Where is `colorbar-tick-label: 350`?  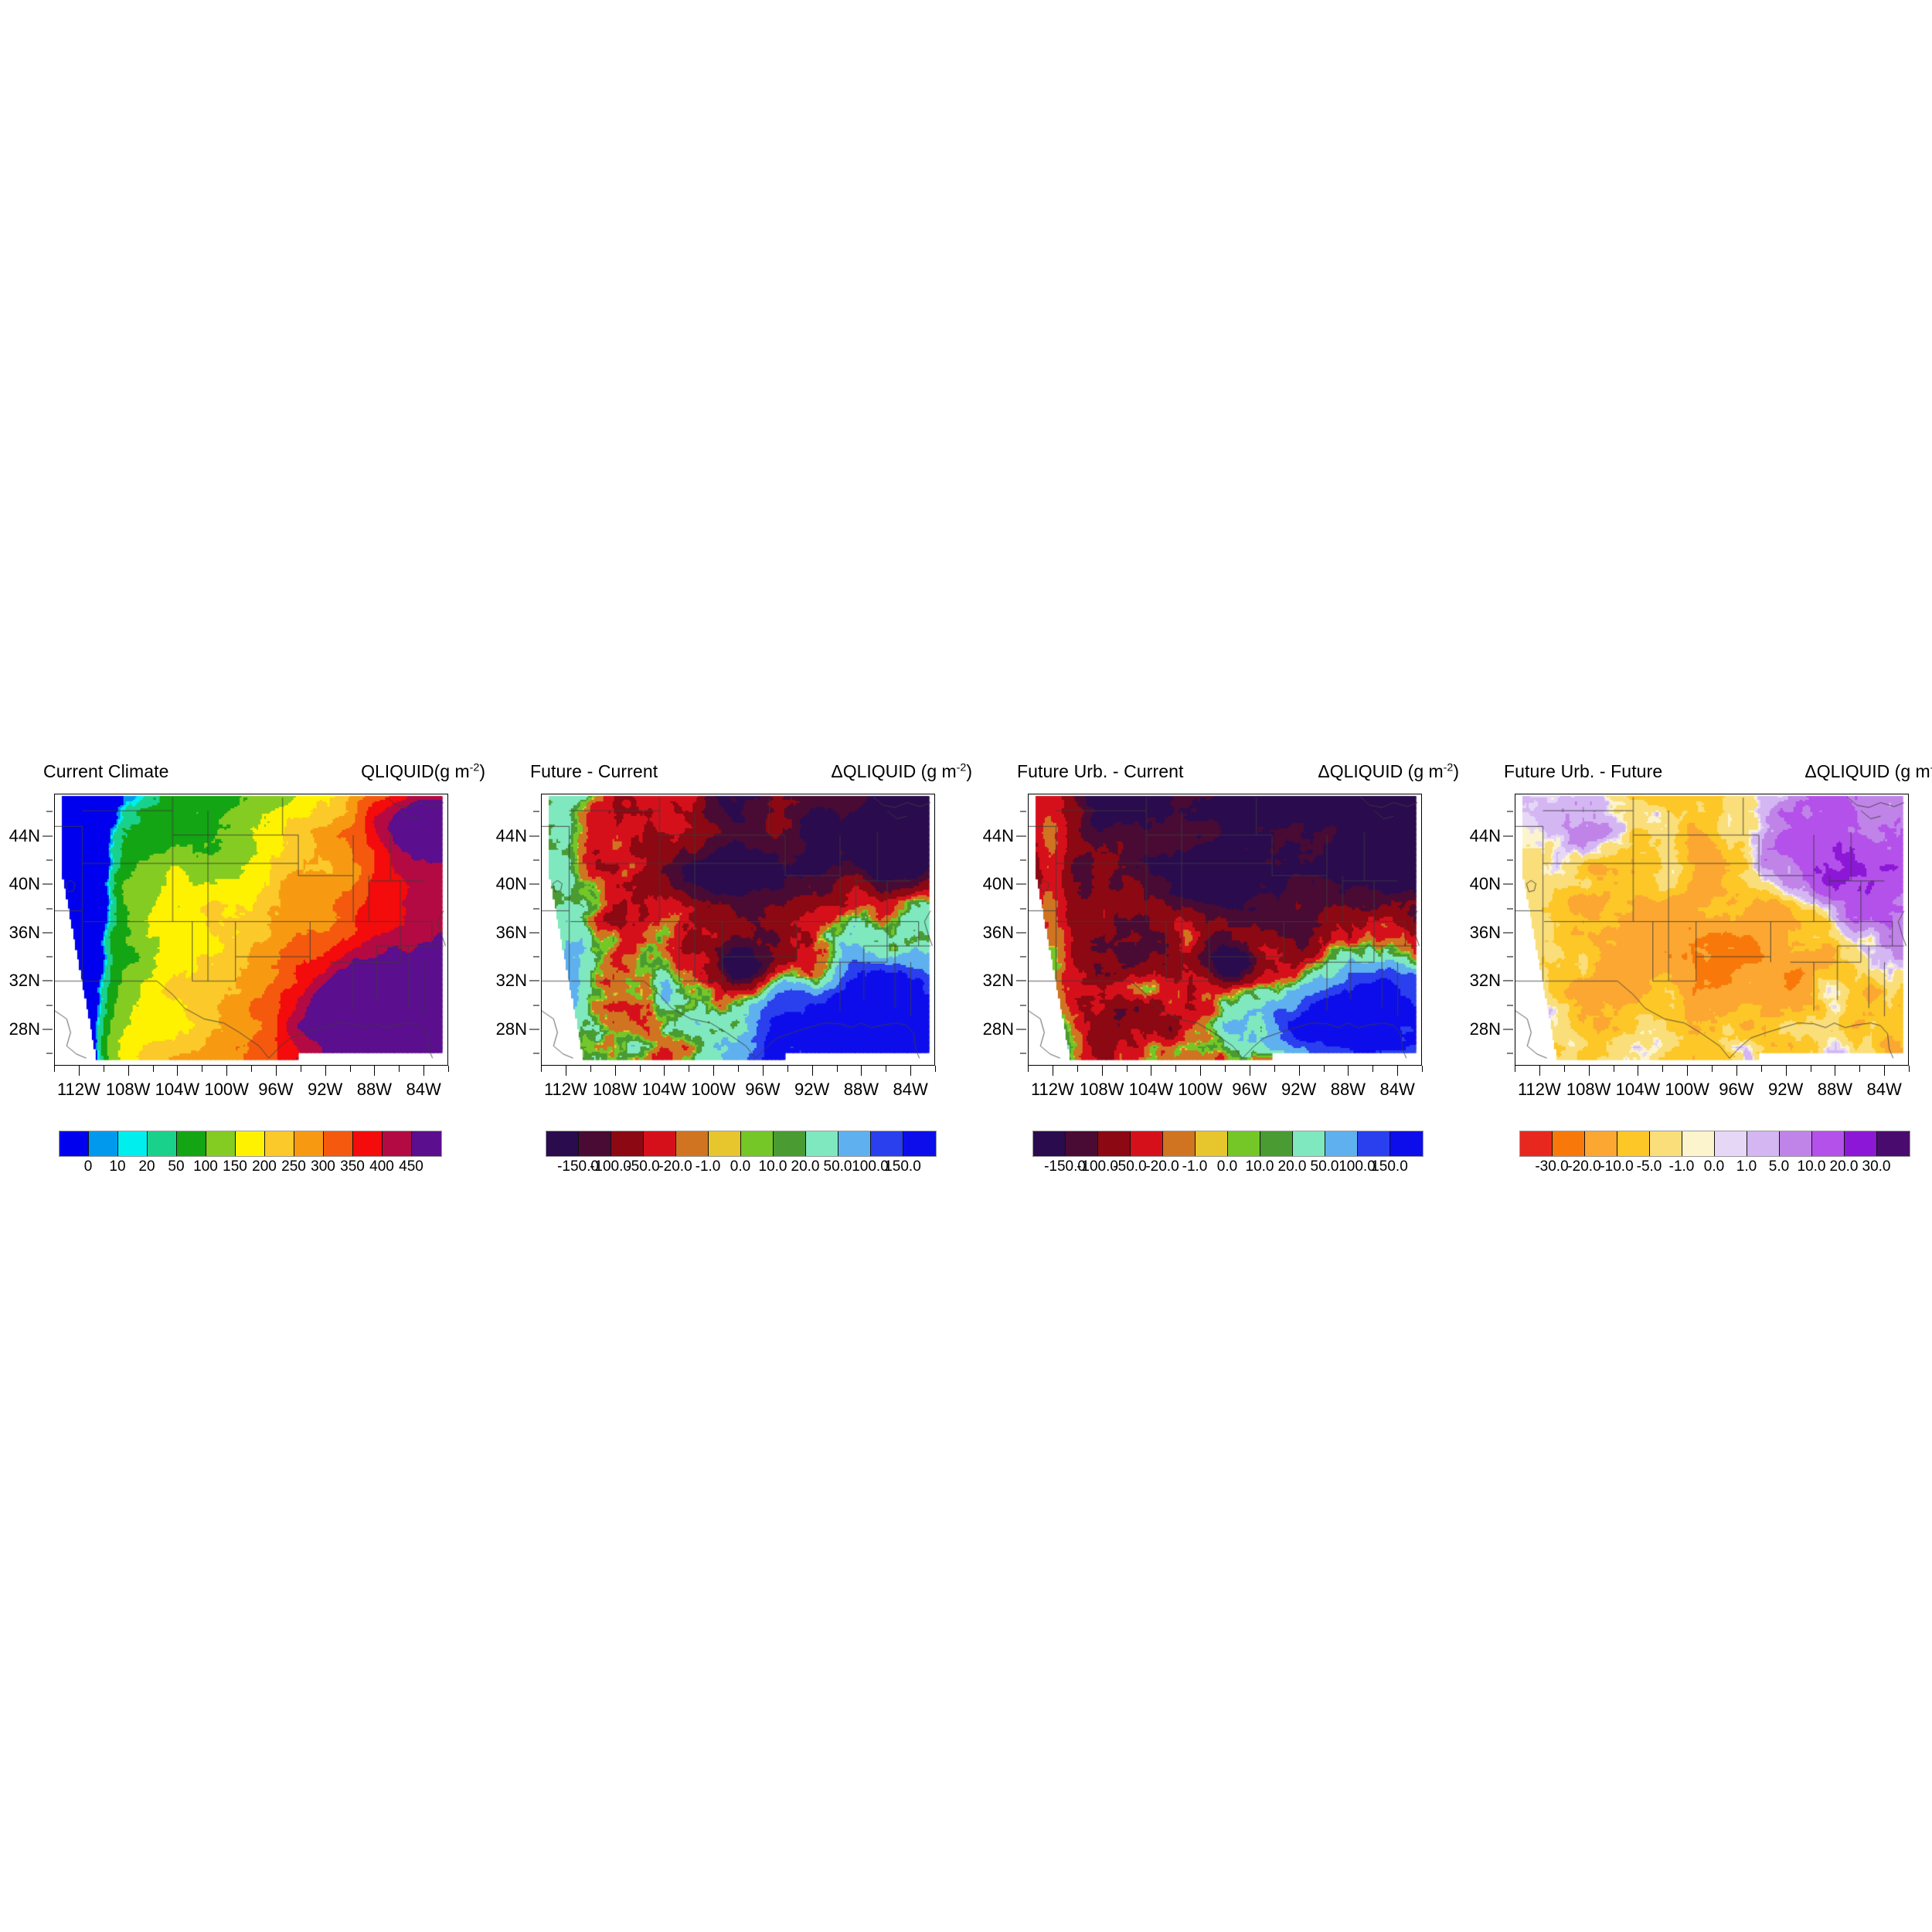 colorbar-tick-label: 350 is located at coordinates (353, 1166).